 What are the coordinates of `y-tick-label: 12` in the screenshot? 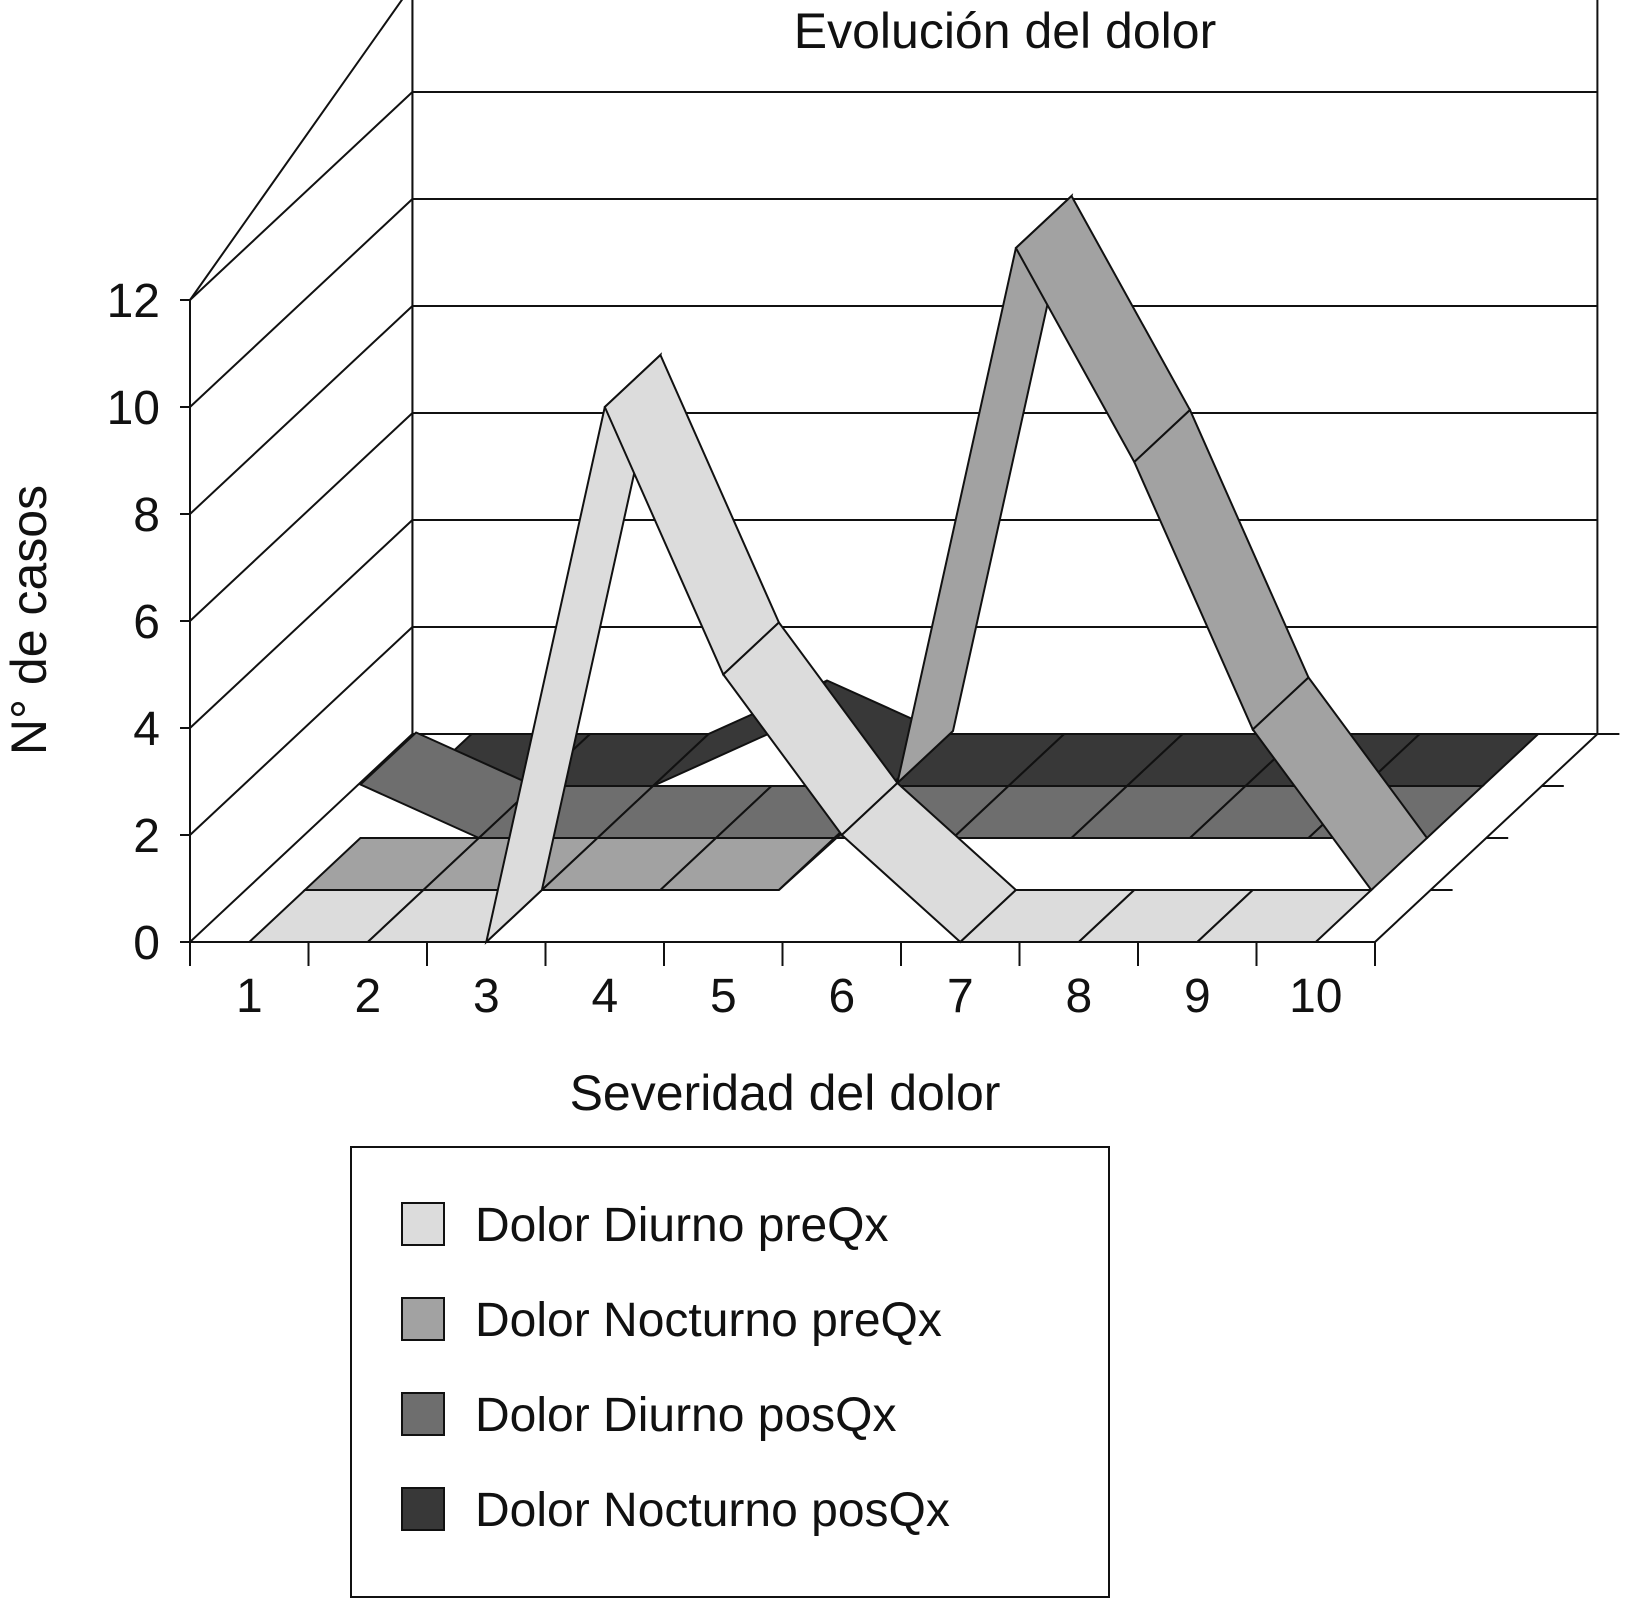 It's located at (133, 301).